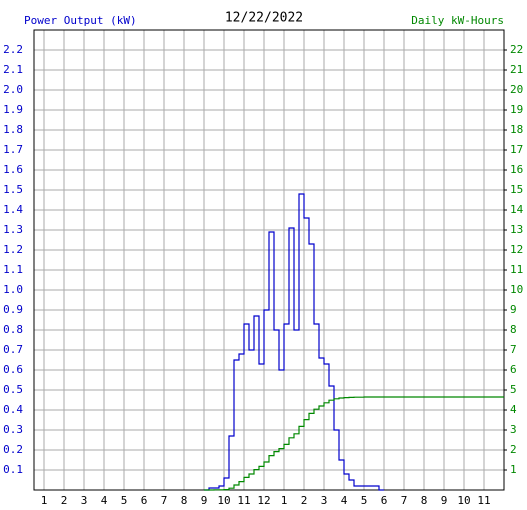  I want to click on y-tick-label: 1.3, so click(13, 229).